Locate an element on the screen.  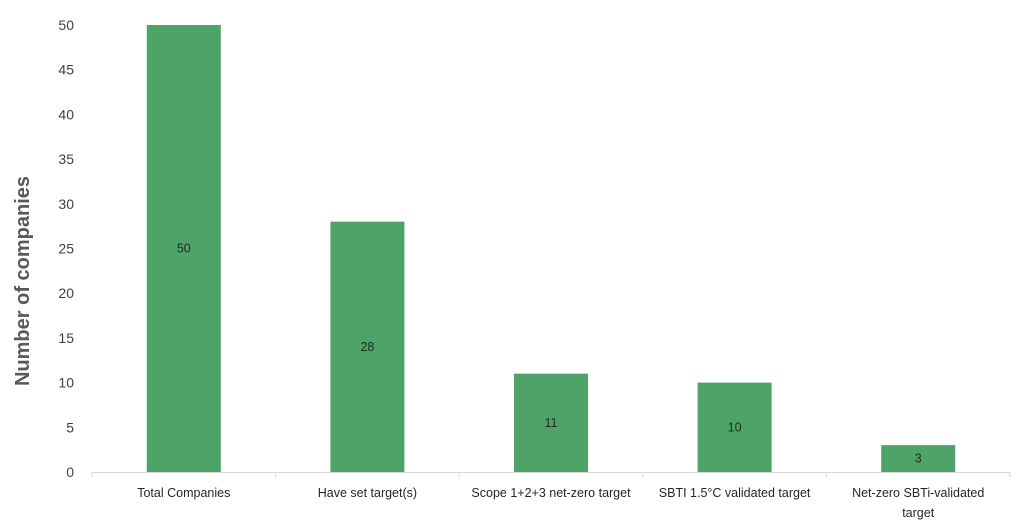
data-label: 11 is located at coordinates (551, 423).